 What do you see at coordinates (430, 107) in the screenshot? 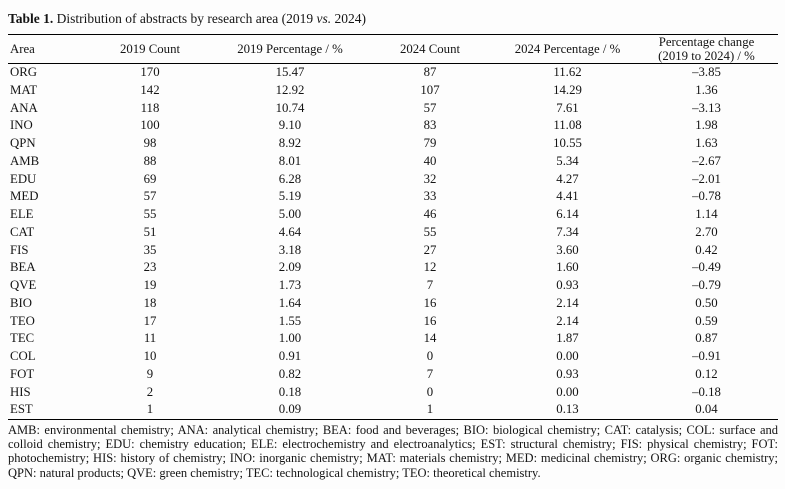
I see `count-2024-cell: 57` at bounding box center [430, 107].